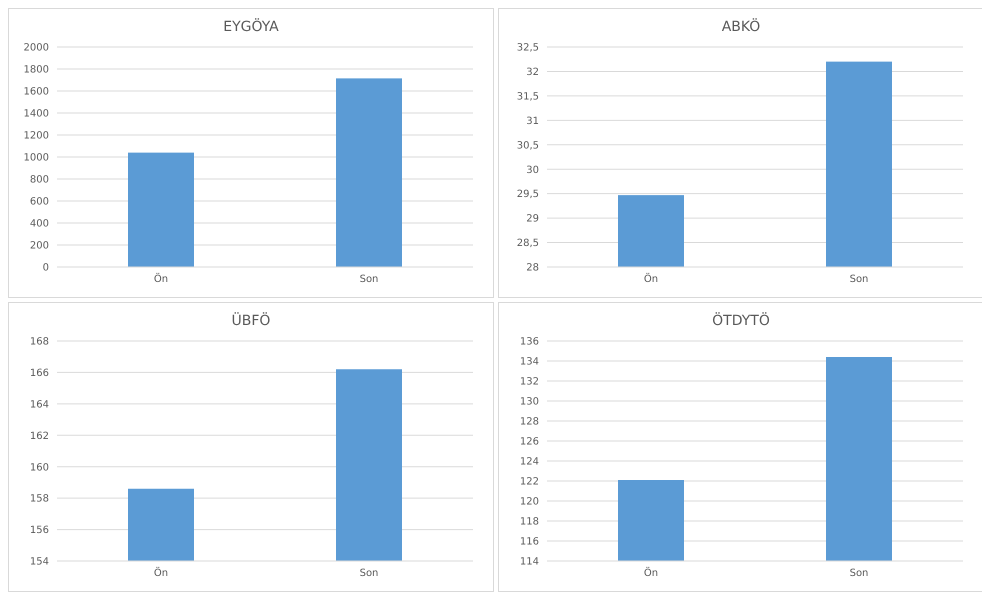 This screenshot has width=982, height=596. I want to click on chart-title: EYGÖYA, so click(251, 28).